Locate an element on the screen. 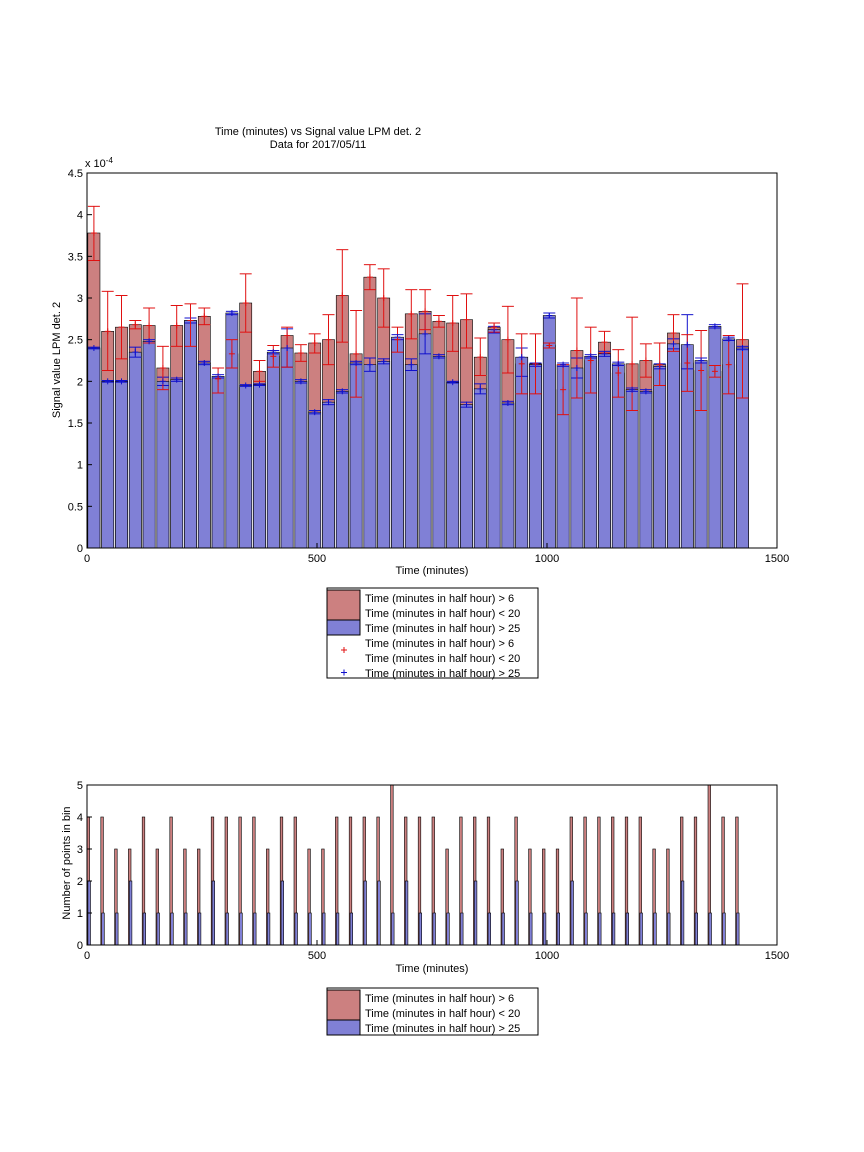  y-tick-label: 2 is located at coordinates (80, 382).